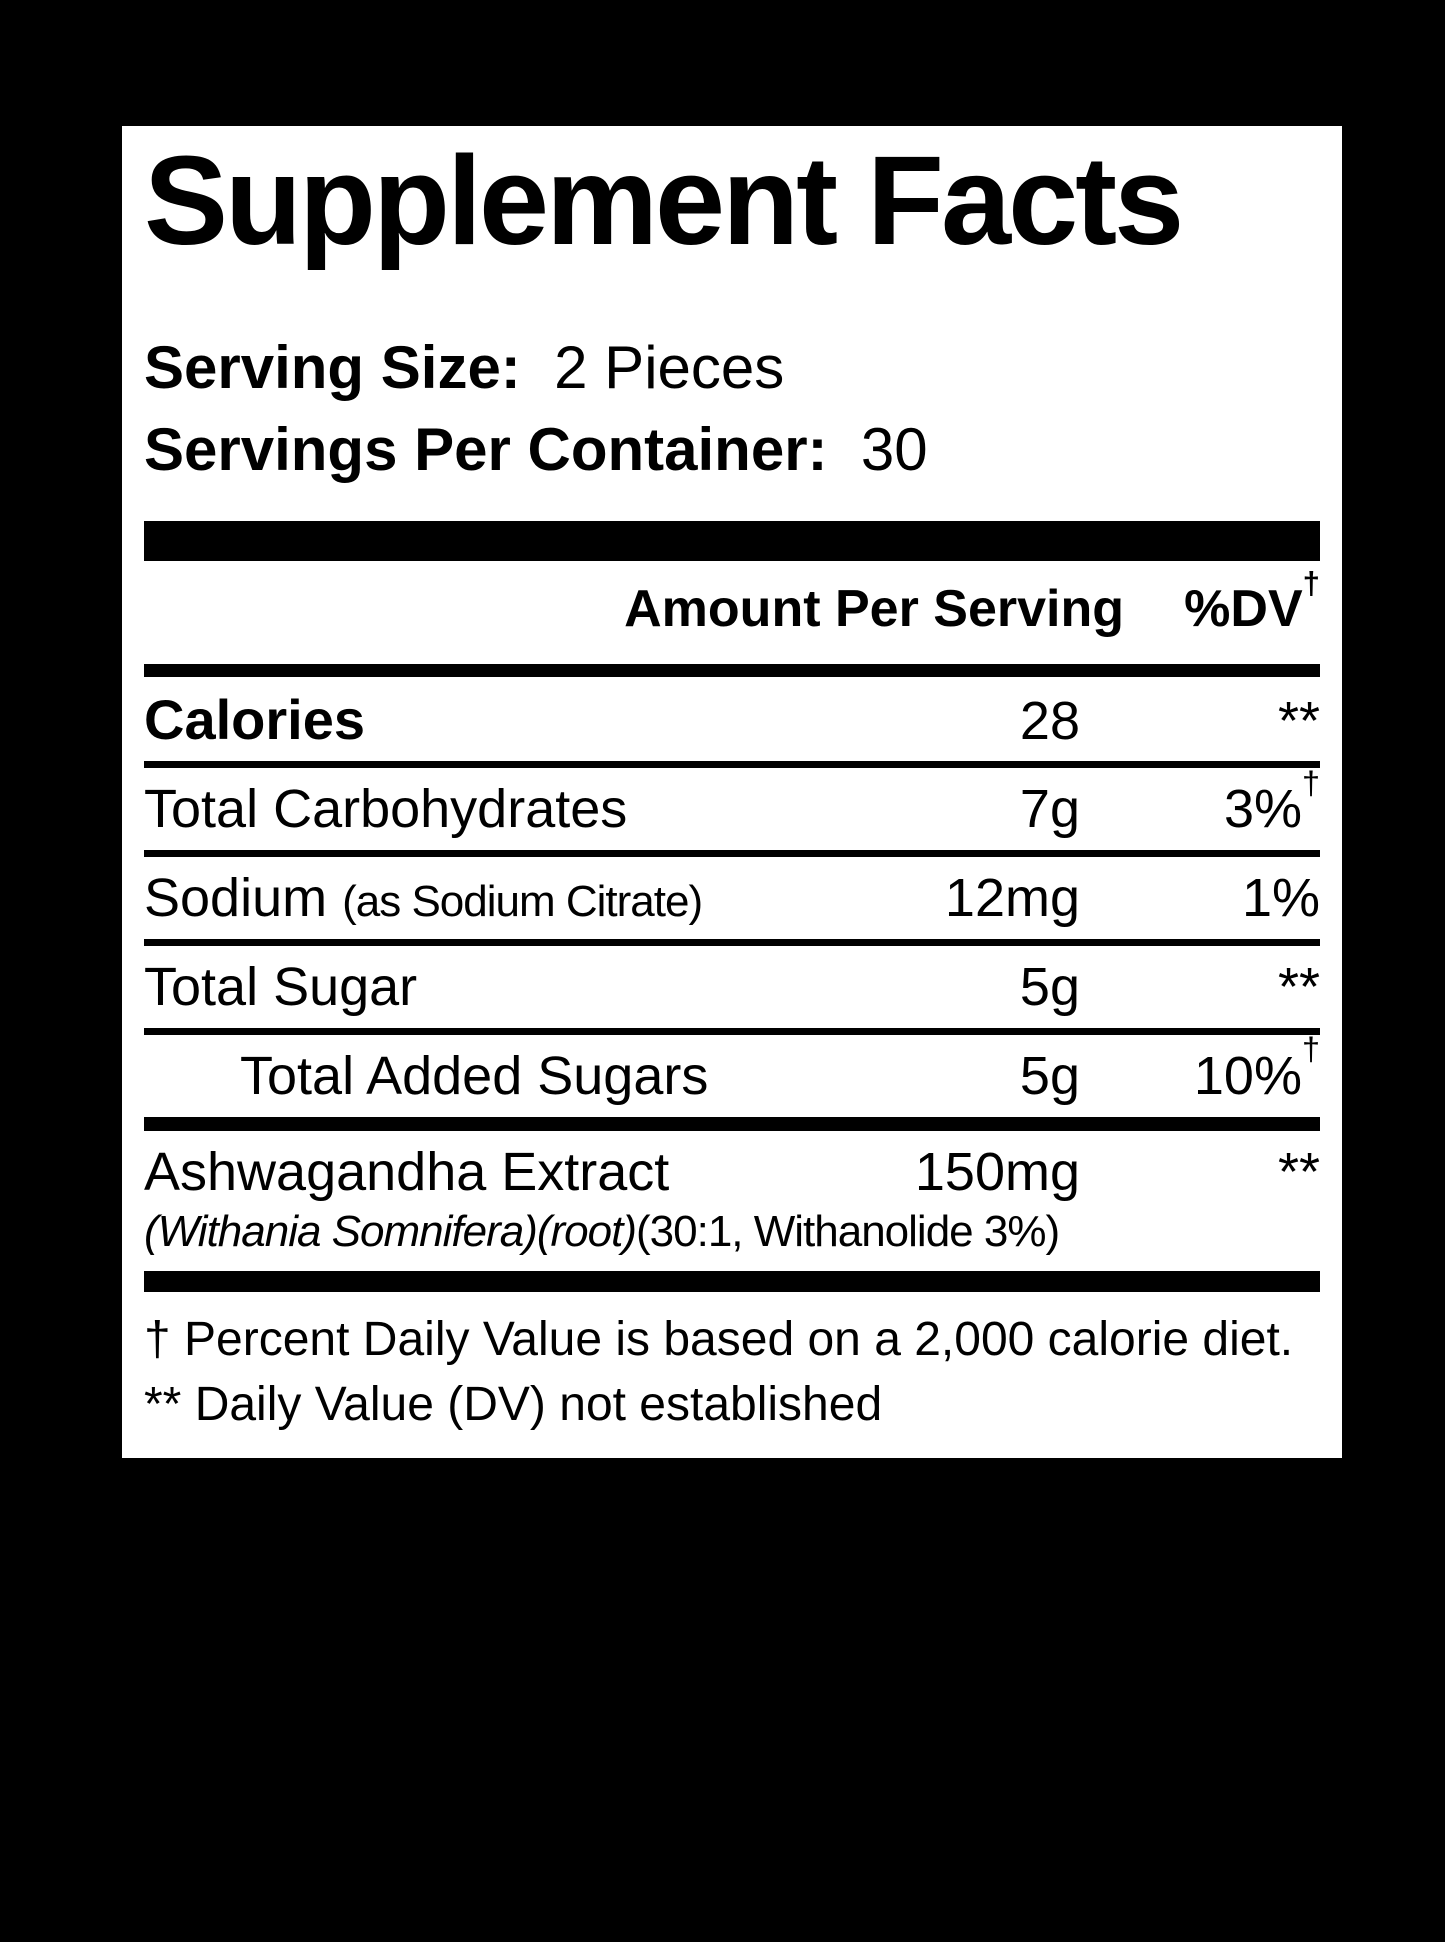 This screenshot has height=1942, width=1445. Describe the element at coordinates (332, 367) in the screenshot. I see `serving-size-label: Serving Size:` at that location.